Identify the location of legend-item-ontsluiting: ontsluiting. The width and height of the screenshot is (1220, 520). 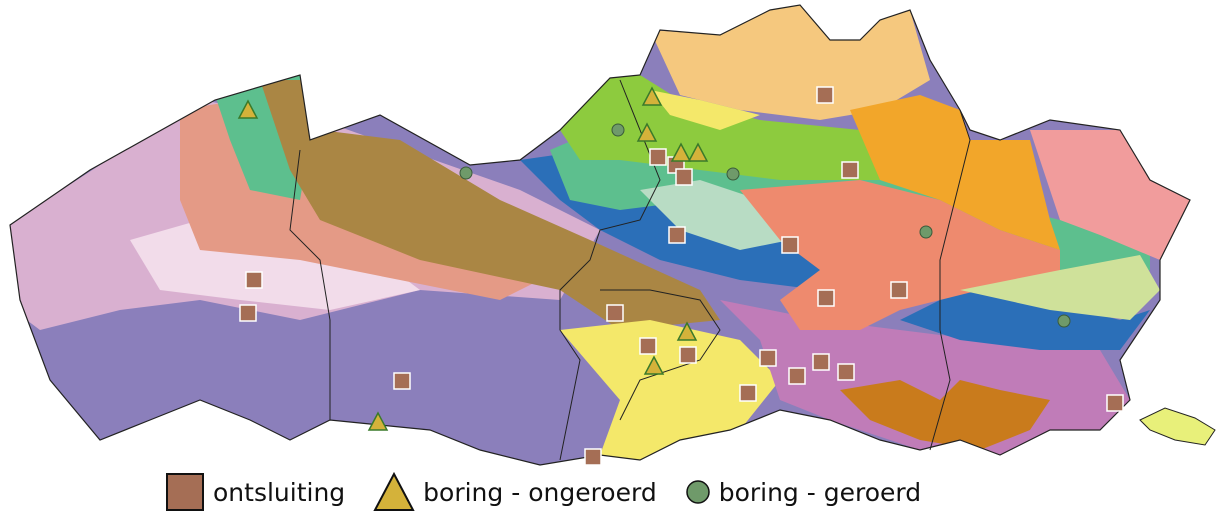
(255, 492).